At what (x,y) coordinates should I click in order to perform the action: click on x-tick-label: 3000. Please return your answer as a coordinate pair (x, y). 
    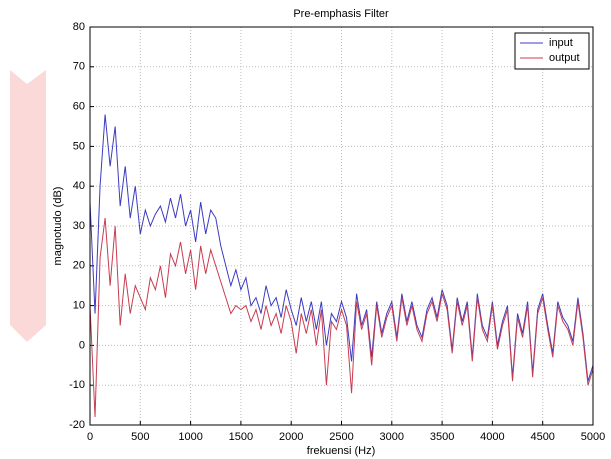
    Looking at the image, I should click on (392, 437).